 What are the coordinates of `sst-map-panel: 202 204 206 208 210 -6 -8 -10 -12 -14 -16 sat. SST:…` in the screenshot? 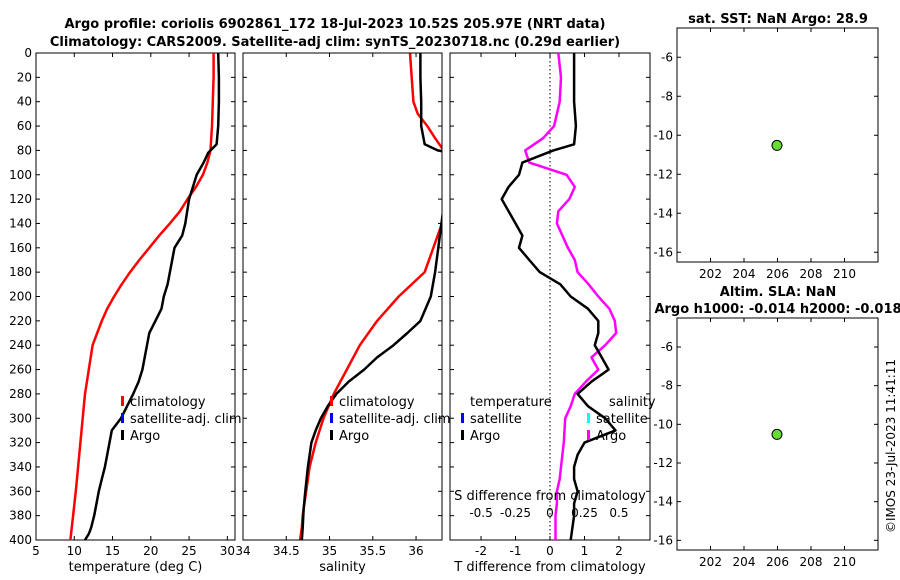 It's located at (766, 146).